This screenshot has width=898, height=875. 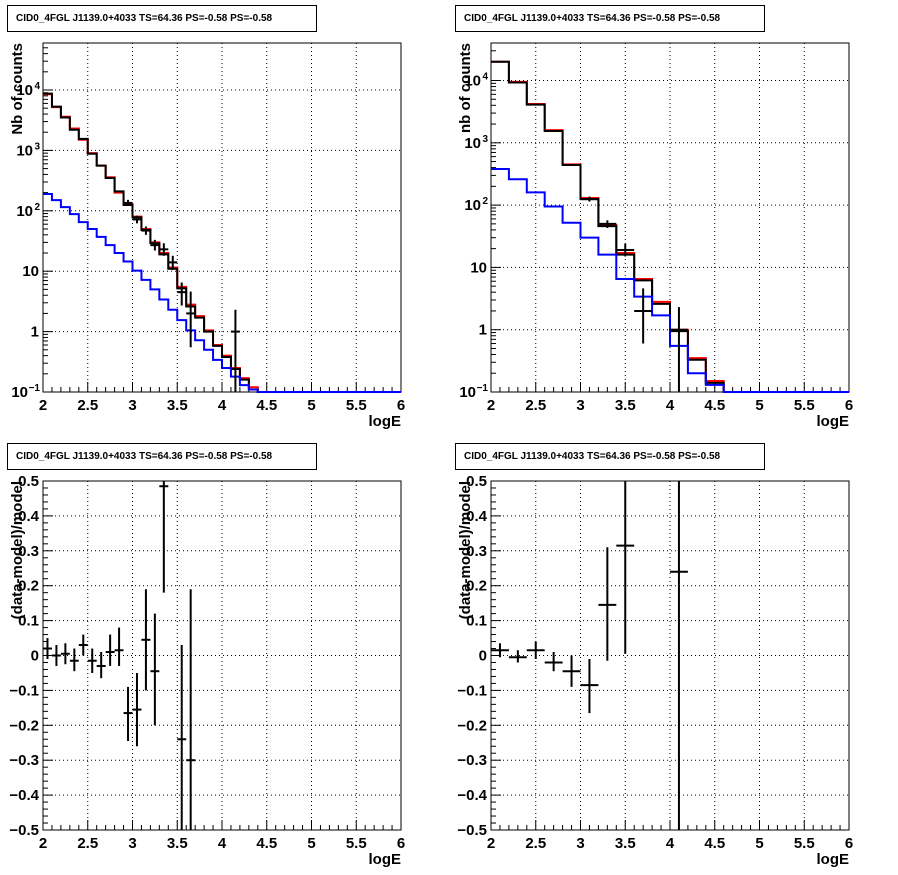 What do you see at coordinates (37, 207) in the screenshot?
I see `y-tick-label-exponent: 2` at bounding box center [37, 207].